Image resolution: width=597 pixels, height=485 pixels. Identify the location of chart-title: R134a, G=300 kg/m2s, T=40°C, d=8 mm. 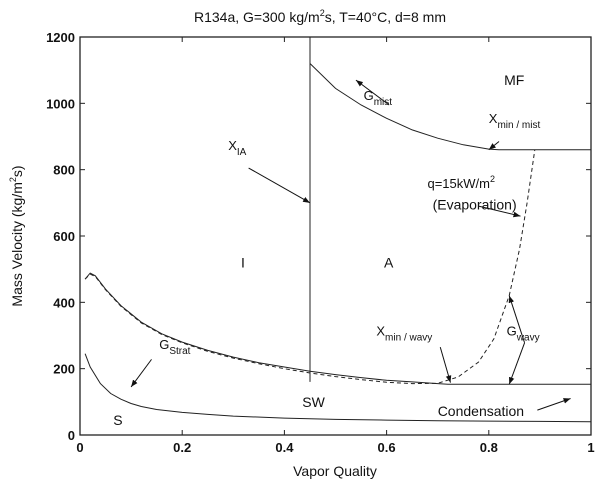
(320, 16).